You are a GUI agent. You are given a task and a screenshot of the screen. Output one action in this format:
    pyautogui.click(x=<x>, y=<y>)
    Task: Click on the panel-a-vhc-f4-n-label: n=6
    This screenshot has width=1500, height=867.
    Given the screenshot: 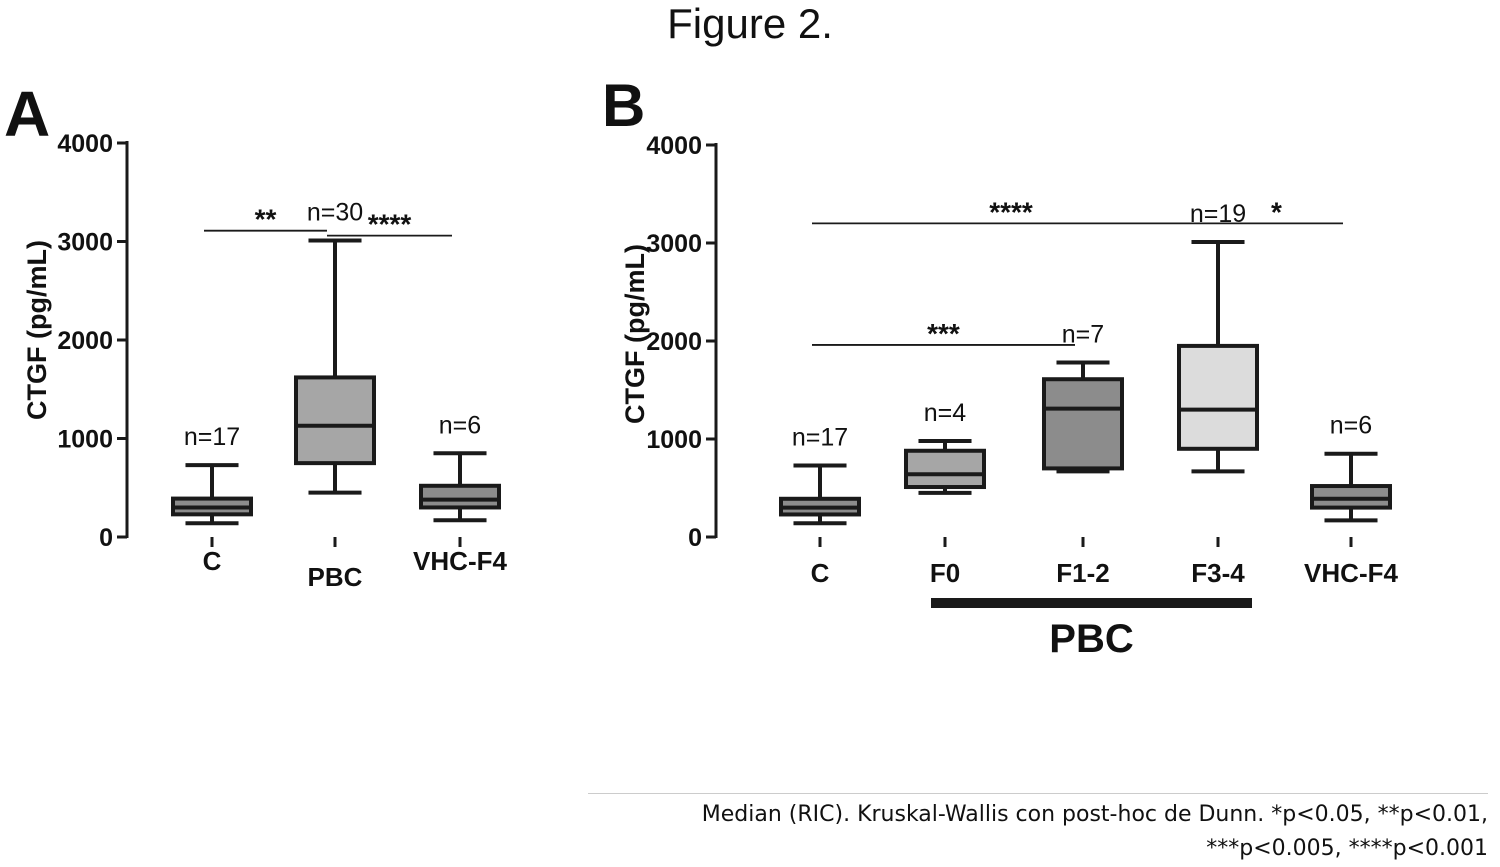 What is the action you would take?
    pyautogui.click(x=460, y=425)
    